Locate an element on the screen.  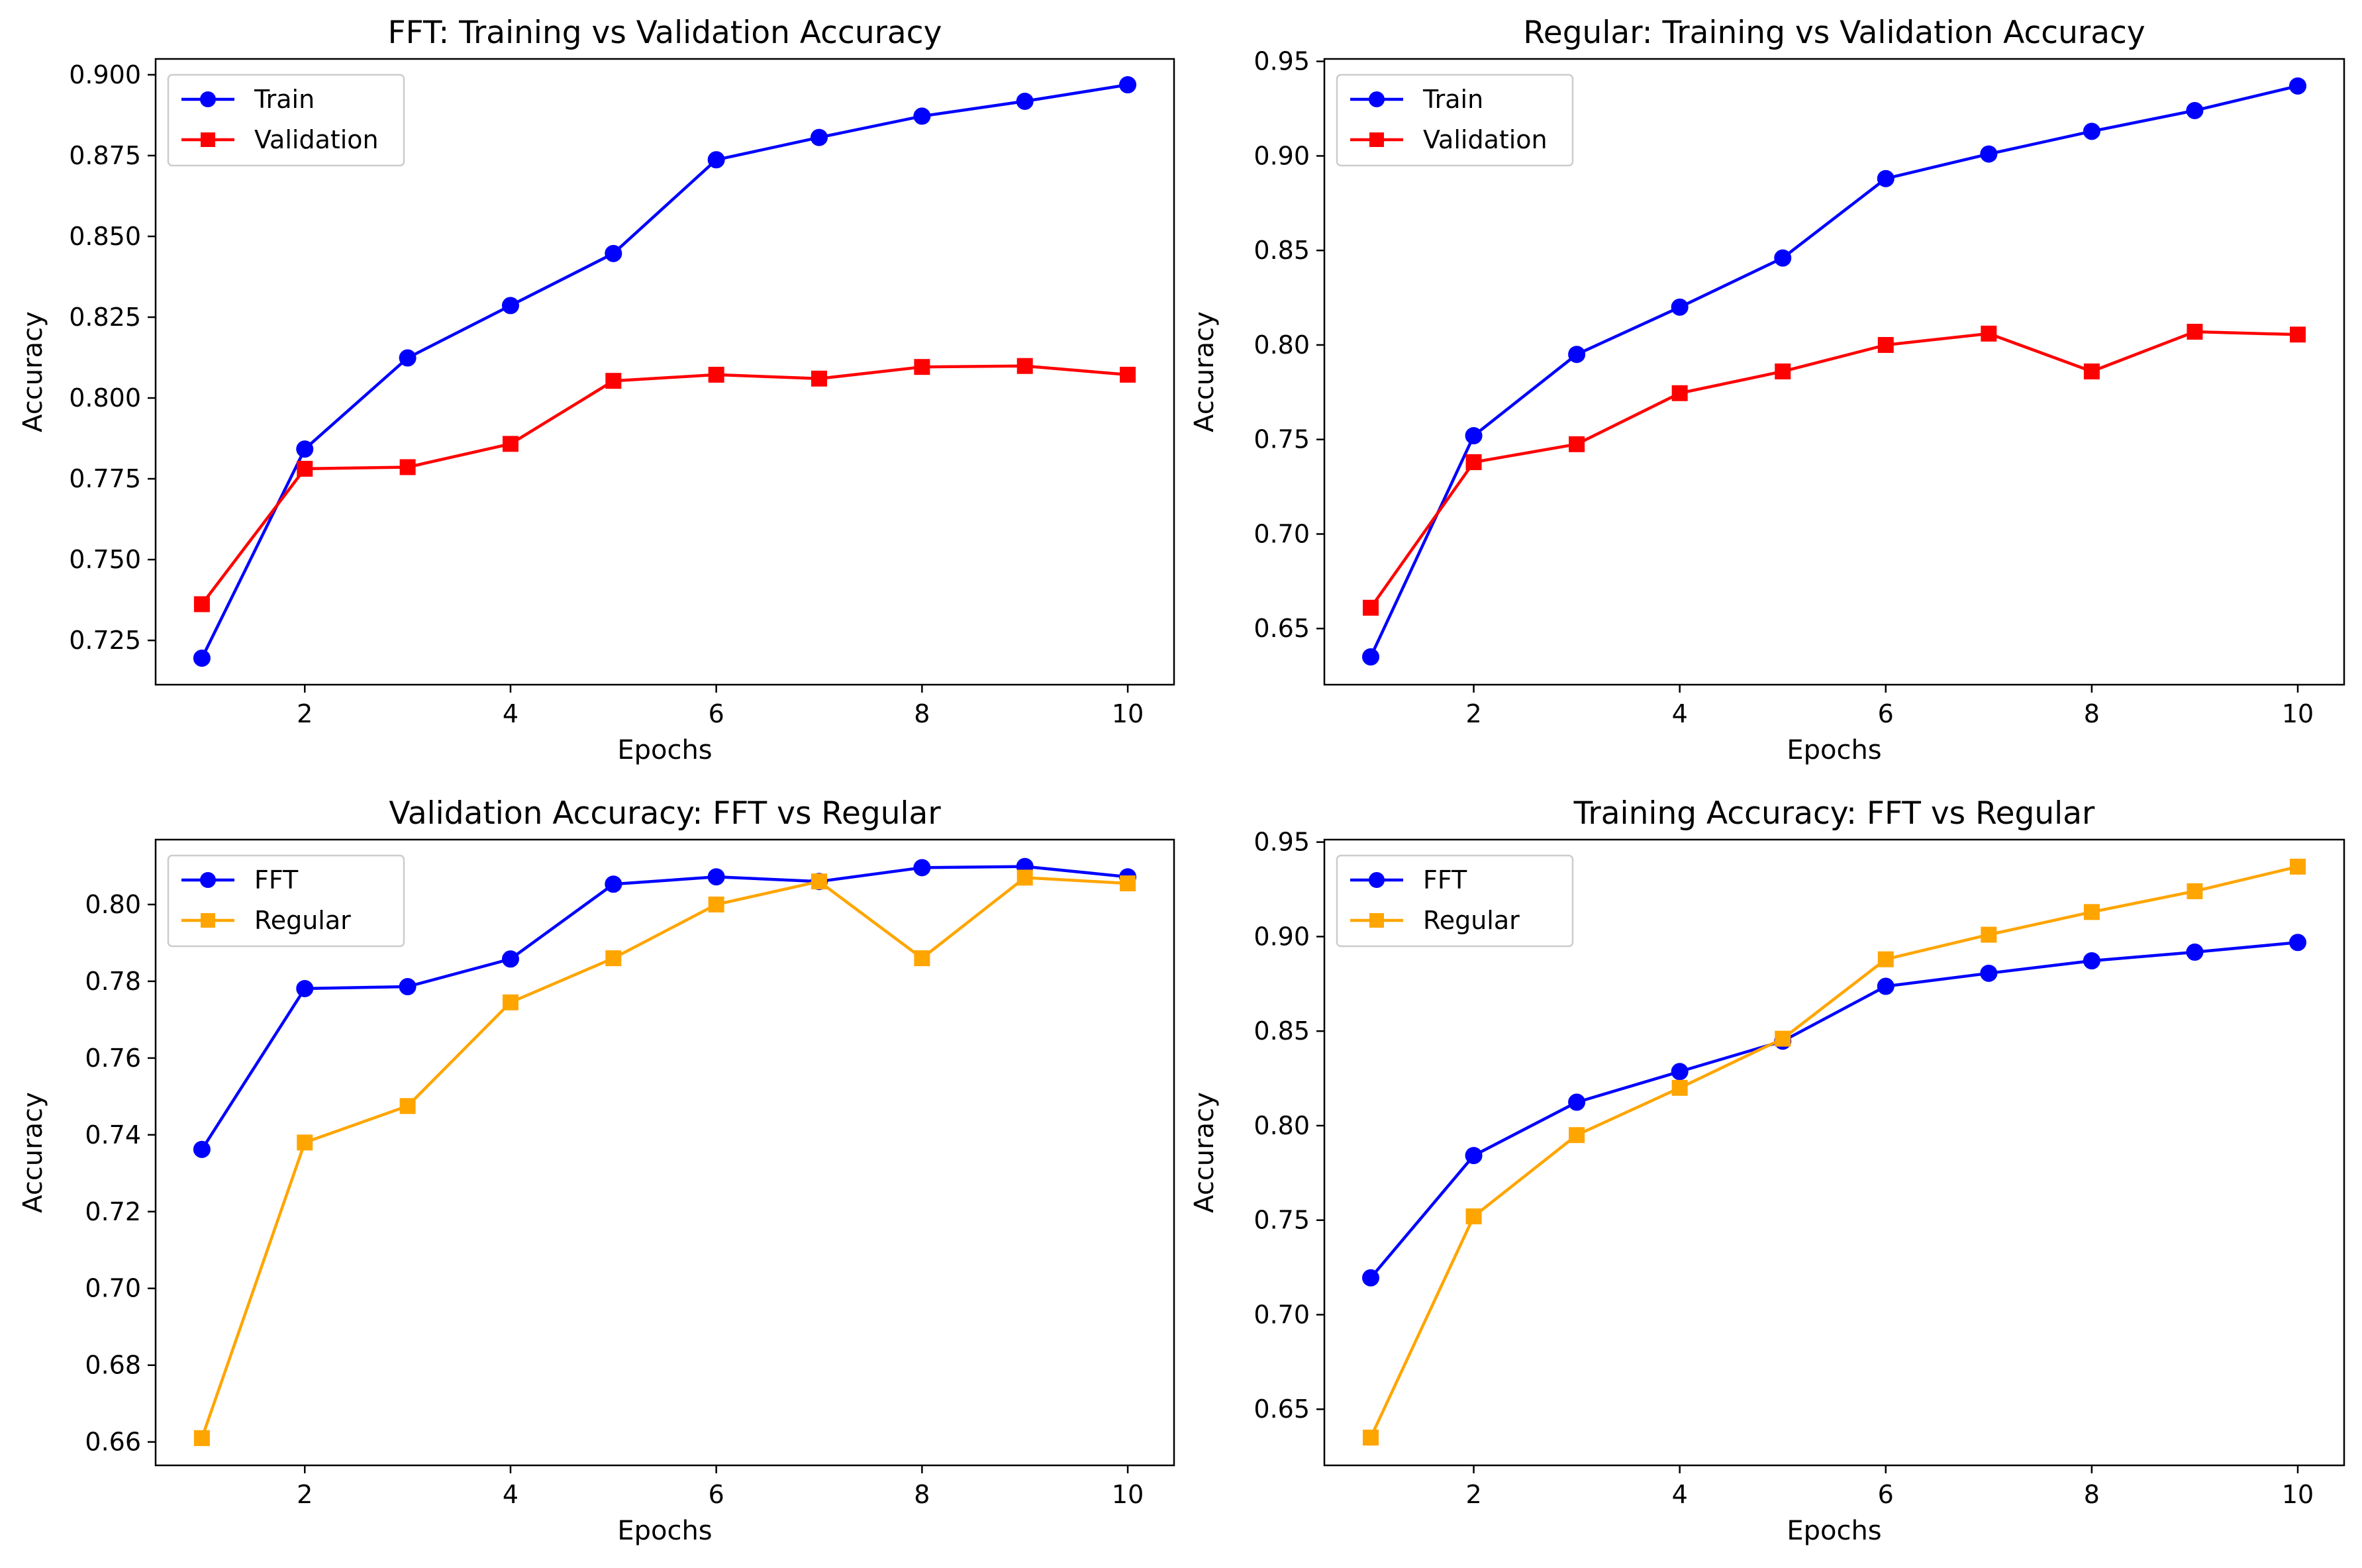
y-tick-label: 0.68 is located at coordinates (113, 1365).